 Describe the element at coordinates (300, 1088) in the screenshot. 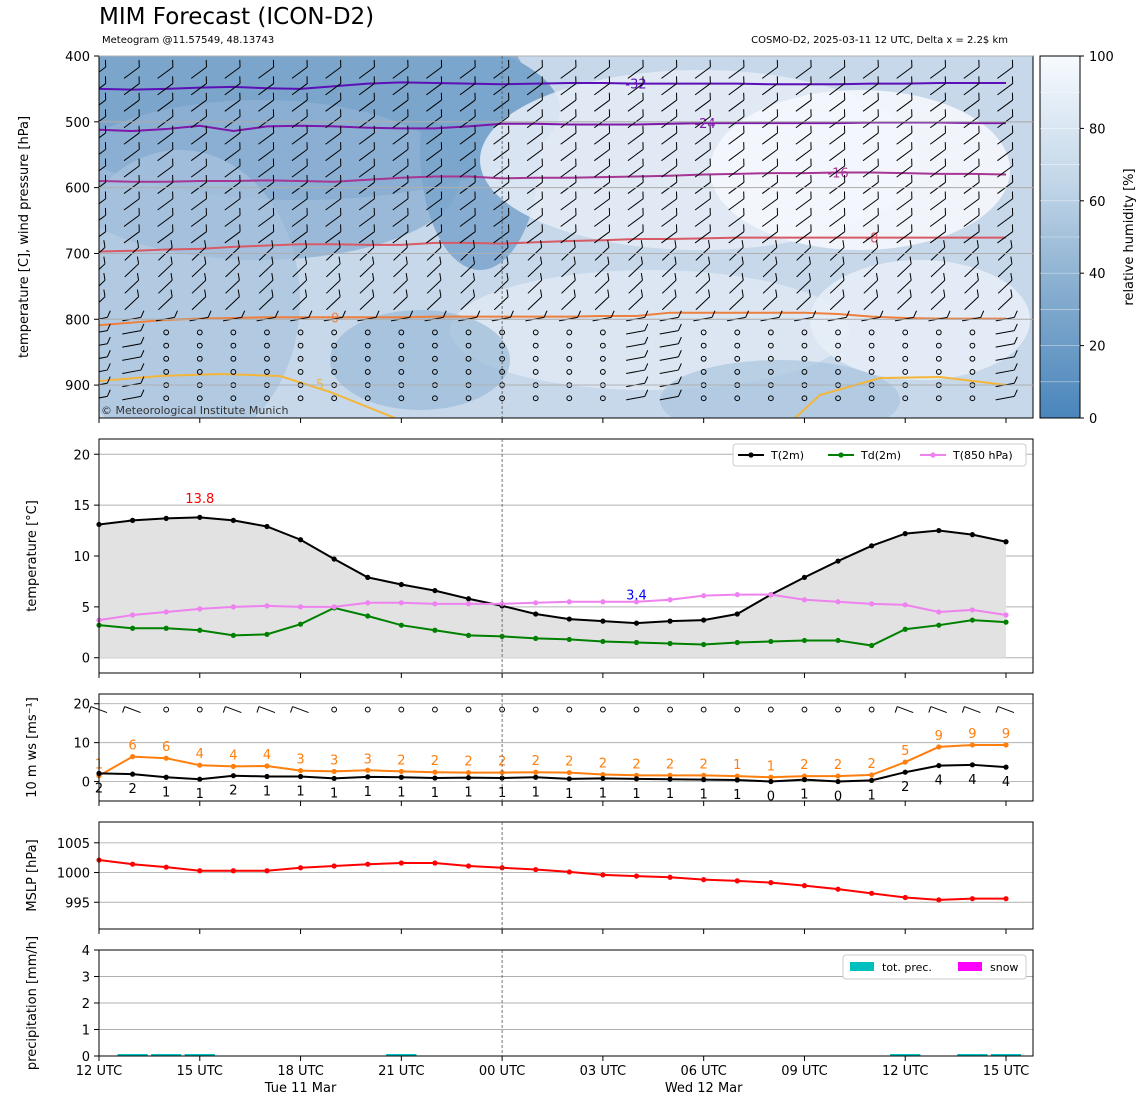

I see `day-label: Tue 11 Mar` at that location.